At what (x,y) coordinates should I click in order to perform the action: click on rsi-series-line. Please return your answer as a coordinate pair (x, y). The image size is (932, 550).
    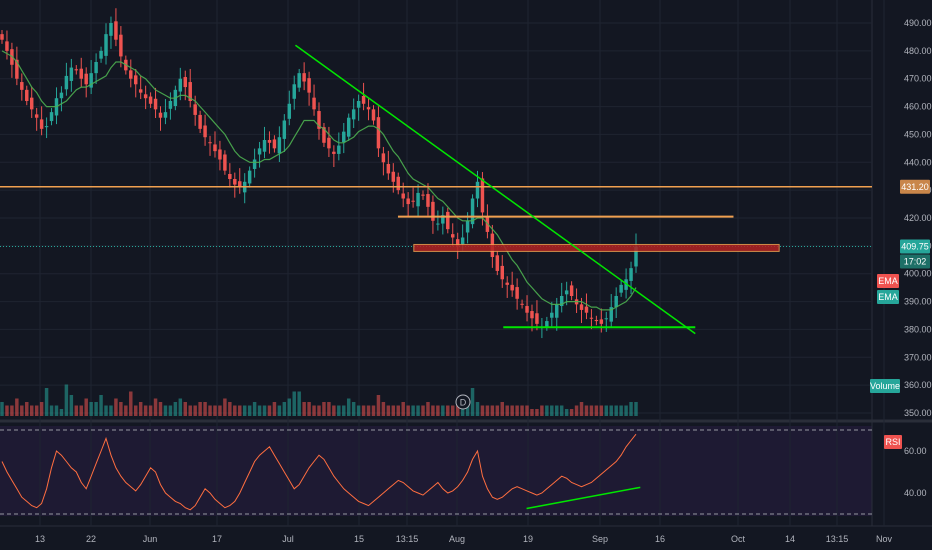
    Looking at the image, I should click on (319, 472).